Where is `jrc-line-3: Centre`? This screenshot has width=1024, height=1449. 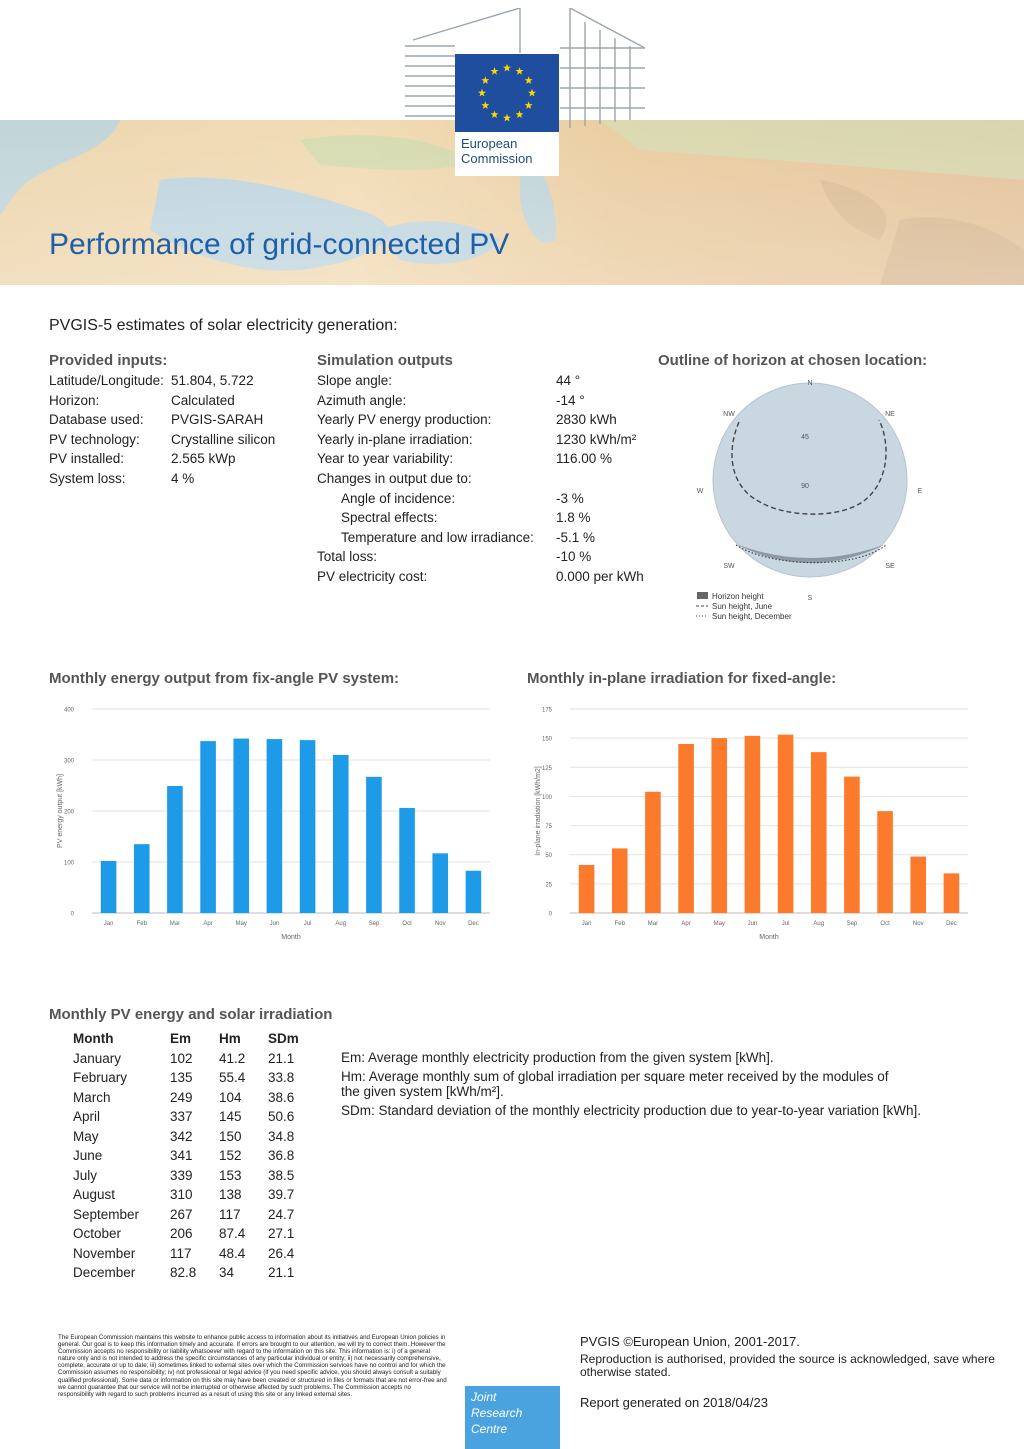
jrc-line-3: Centre is located at coordinates (489, 1429).